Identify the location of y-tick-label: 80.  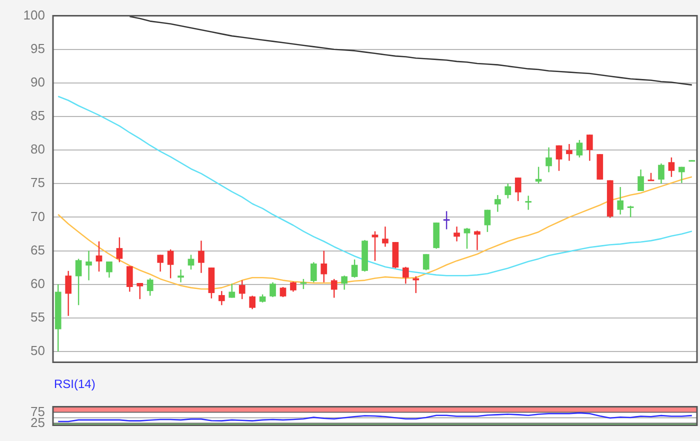
(37, 149).